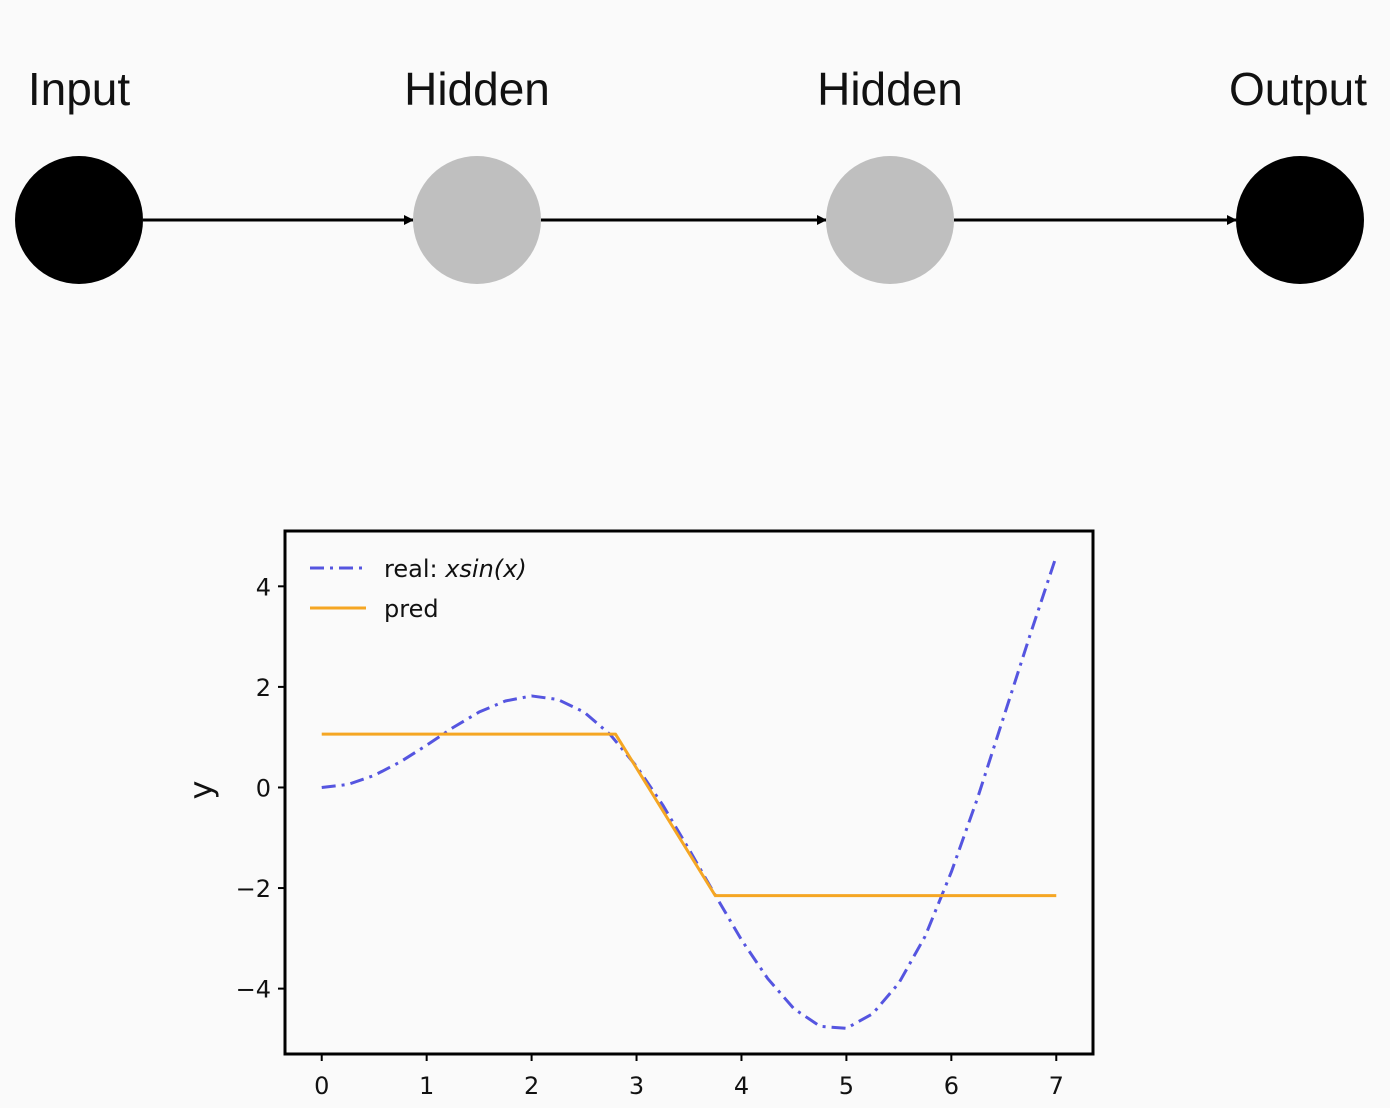 The height and width of the screenshot is (1108, 1390). I want to click on x-tick-label: 3, so click(636, 1086).